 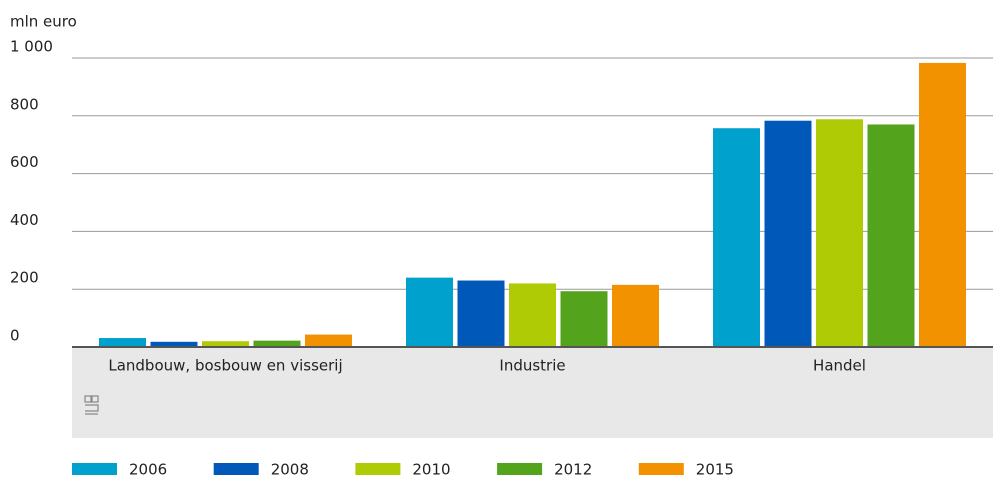 What do you see at coordinates (715, 470) in the screenshot?
I see `legend-label: 2015` at bounding box center [715, 470].